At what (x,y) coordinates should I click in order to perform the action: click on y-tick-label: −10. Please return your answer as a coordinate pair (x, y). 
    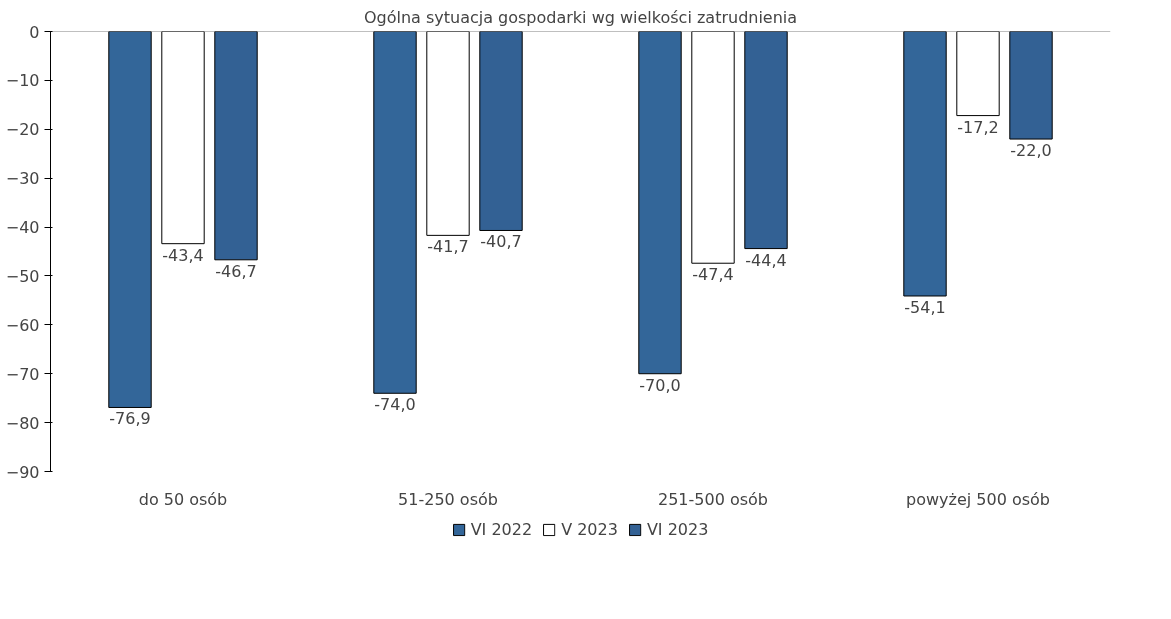
    Looking at the image, I should click on (22, 81).